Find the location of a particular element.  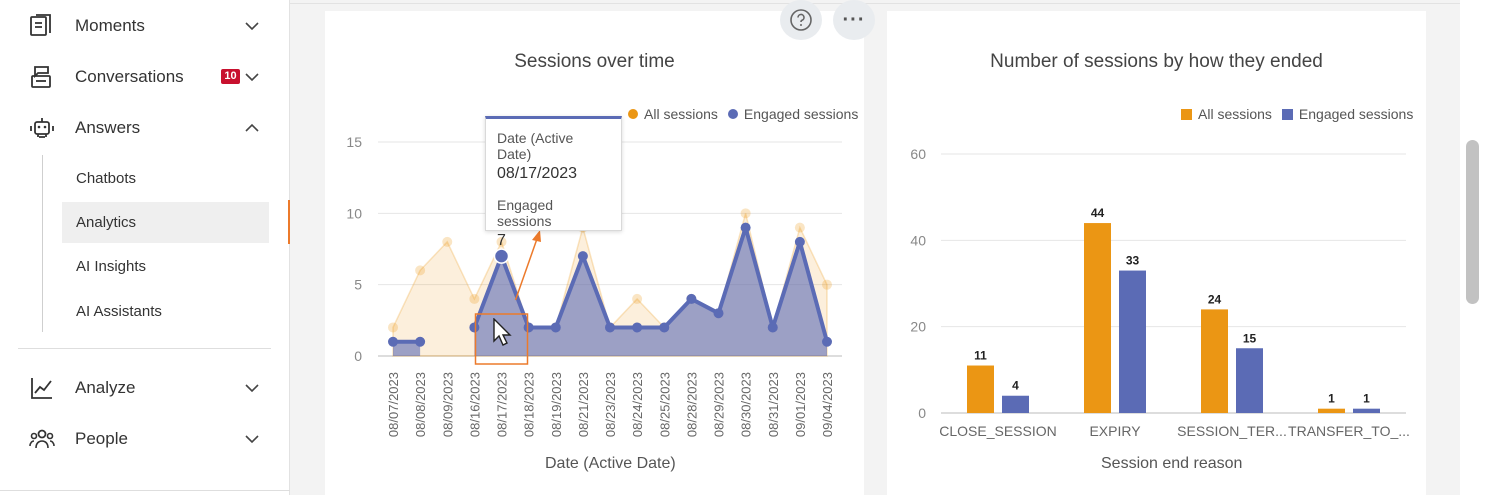

y-tick-label: 5 is located at coordinates (358, 285).